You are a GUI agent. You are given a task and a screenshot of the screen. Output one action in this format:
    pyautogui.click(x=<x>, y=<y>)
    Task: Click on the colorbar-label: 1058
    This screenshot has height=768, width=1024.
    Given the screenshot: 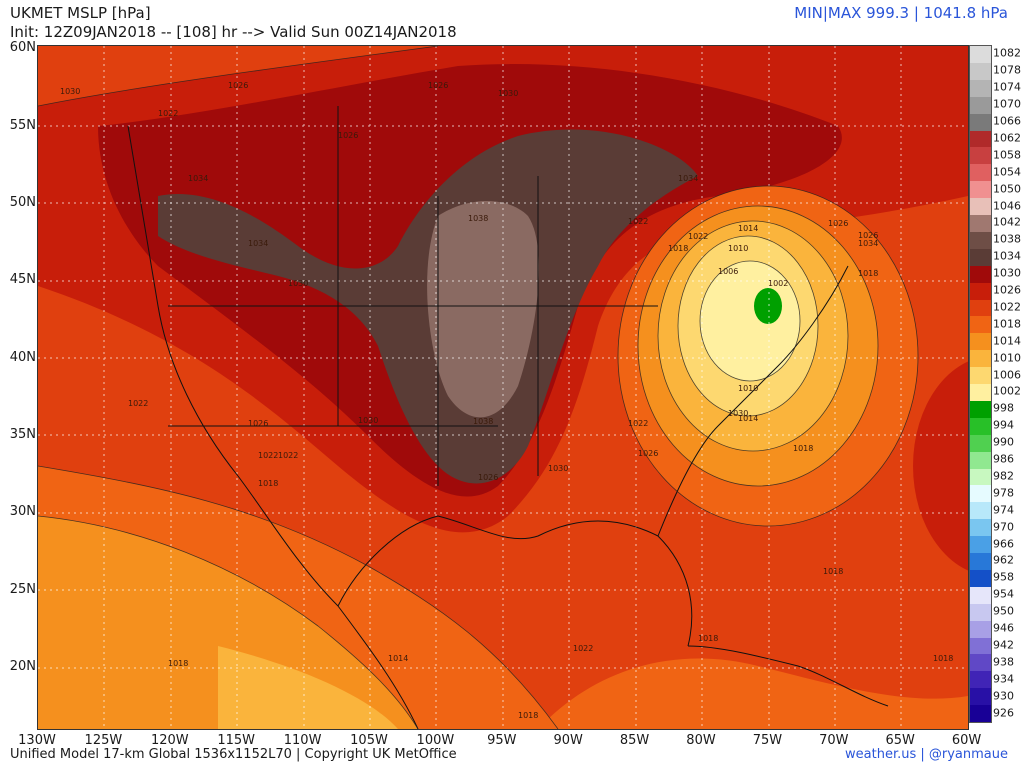 What is the action you would take?
    pyautogui.click(x=1007, y=155)
    